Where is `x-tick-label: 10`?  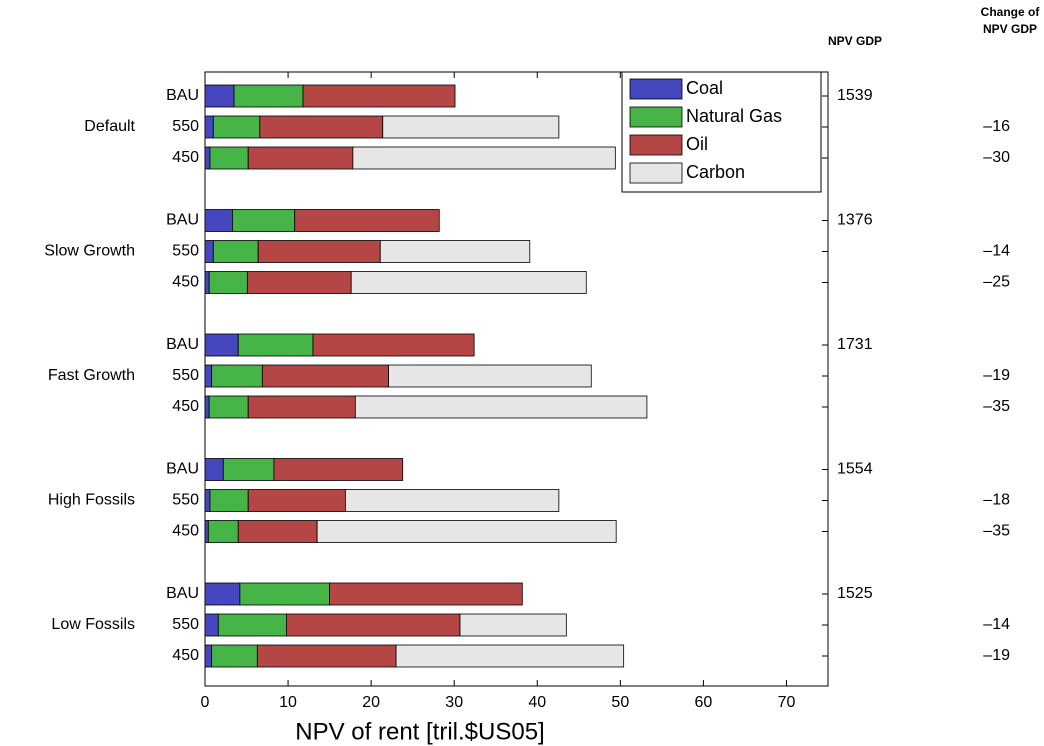
x-tick-label: 10 is located at coordinates (288, 702).